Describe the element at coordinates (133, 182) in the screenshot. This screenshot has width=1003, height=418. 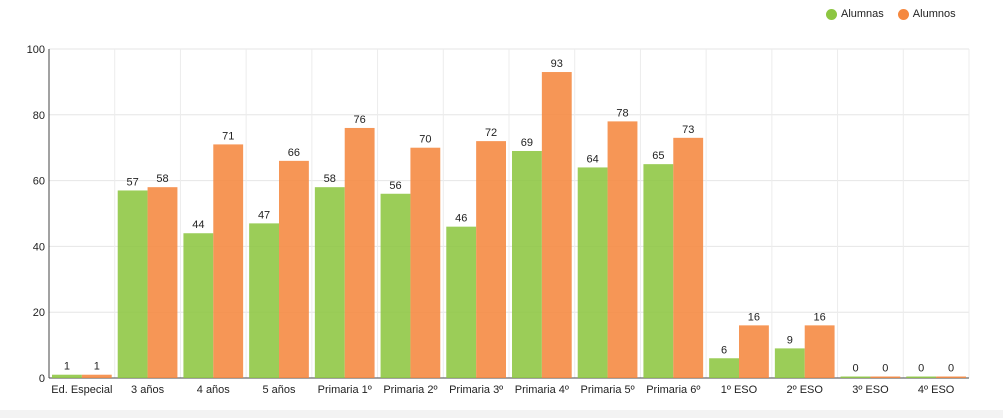
I see `bar-value-label: 57` at that location.